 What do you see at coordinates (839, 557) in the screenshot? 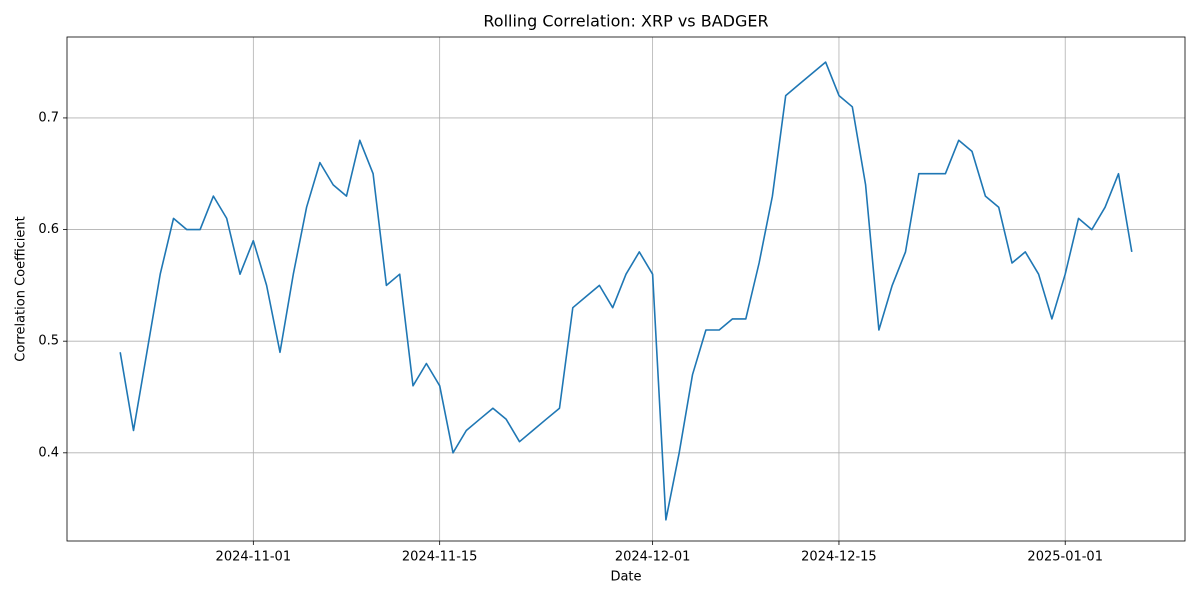
I see `x-tick-label: 2024-12-15` at bounding box center [839, 557].